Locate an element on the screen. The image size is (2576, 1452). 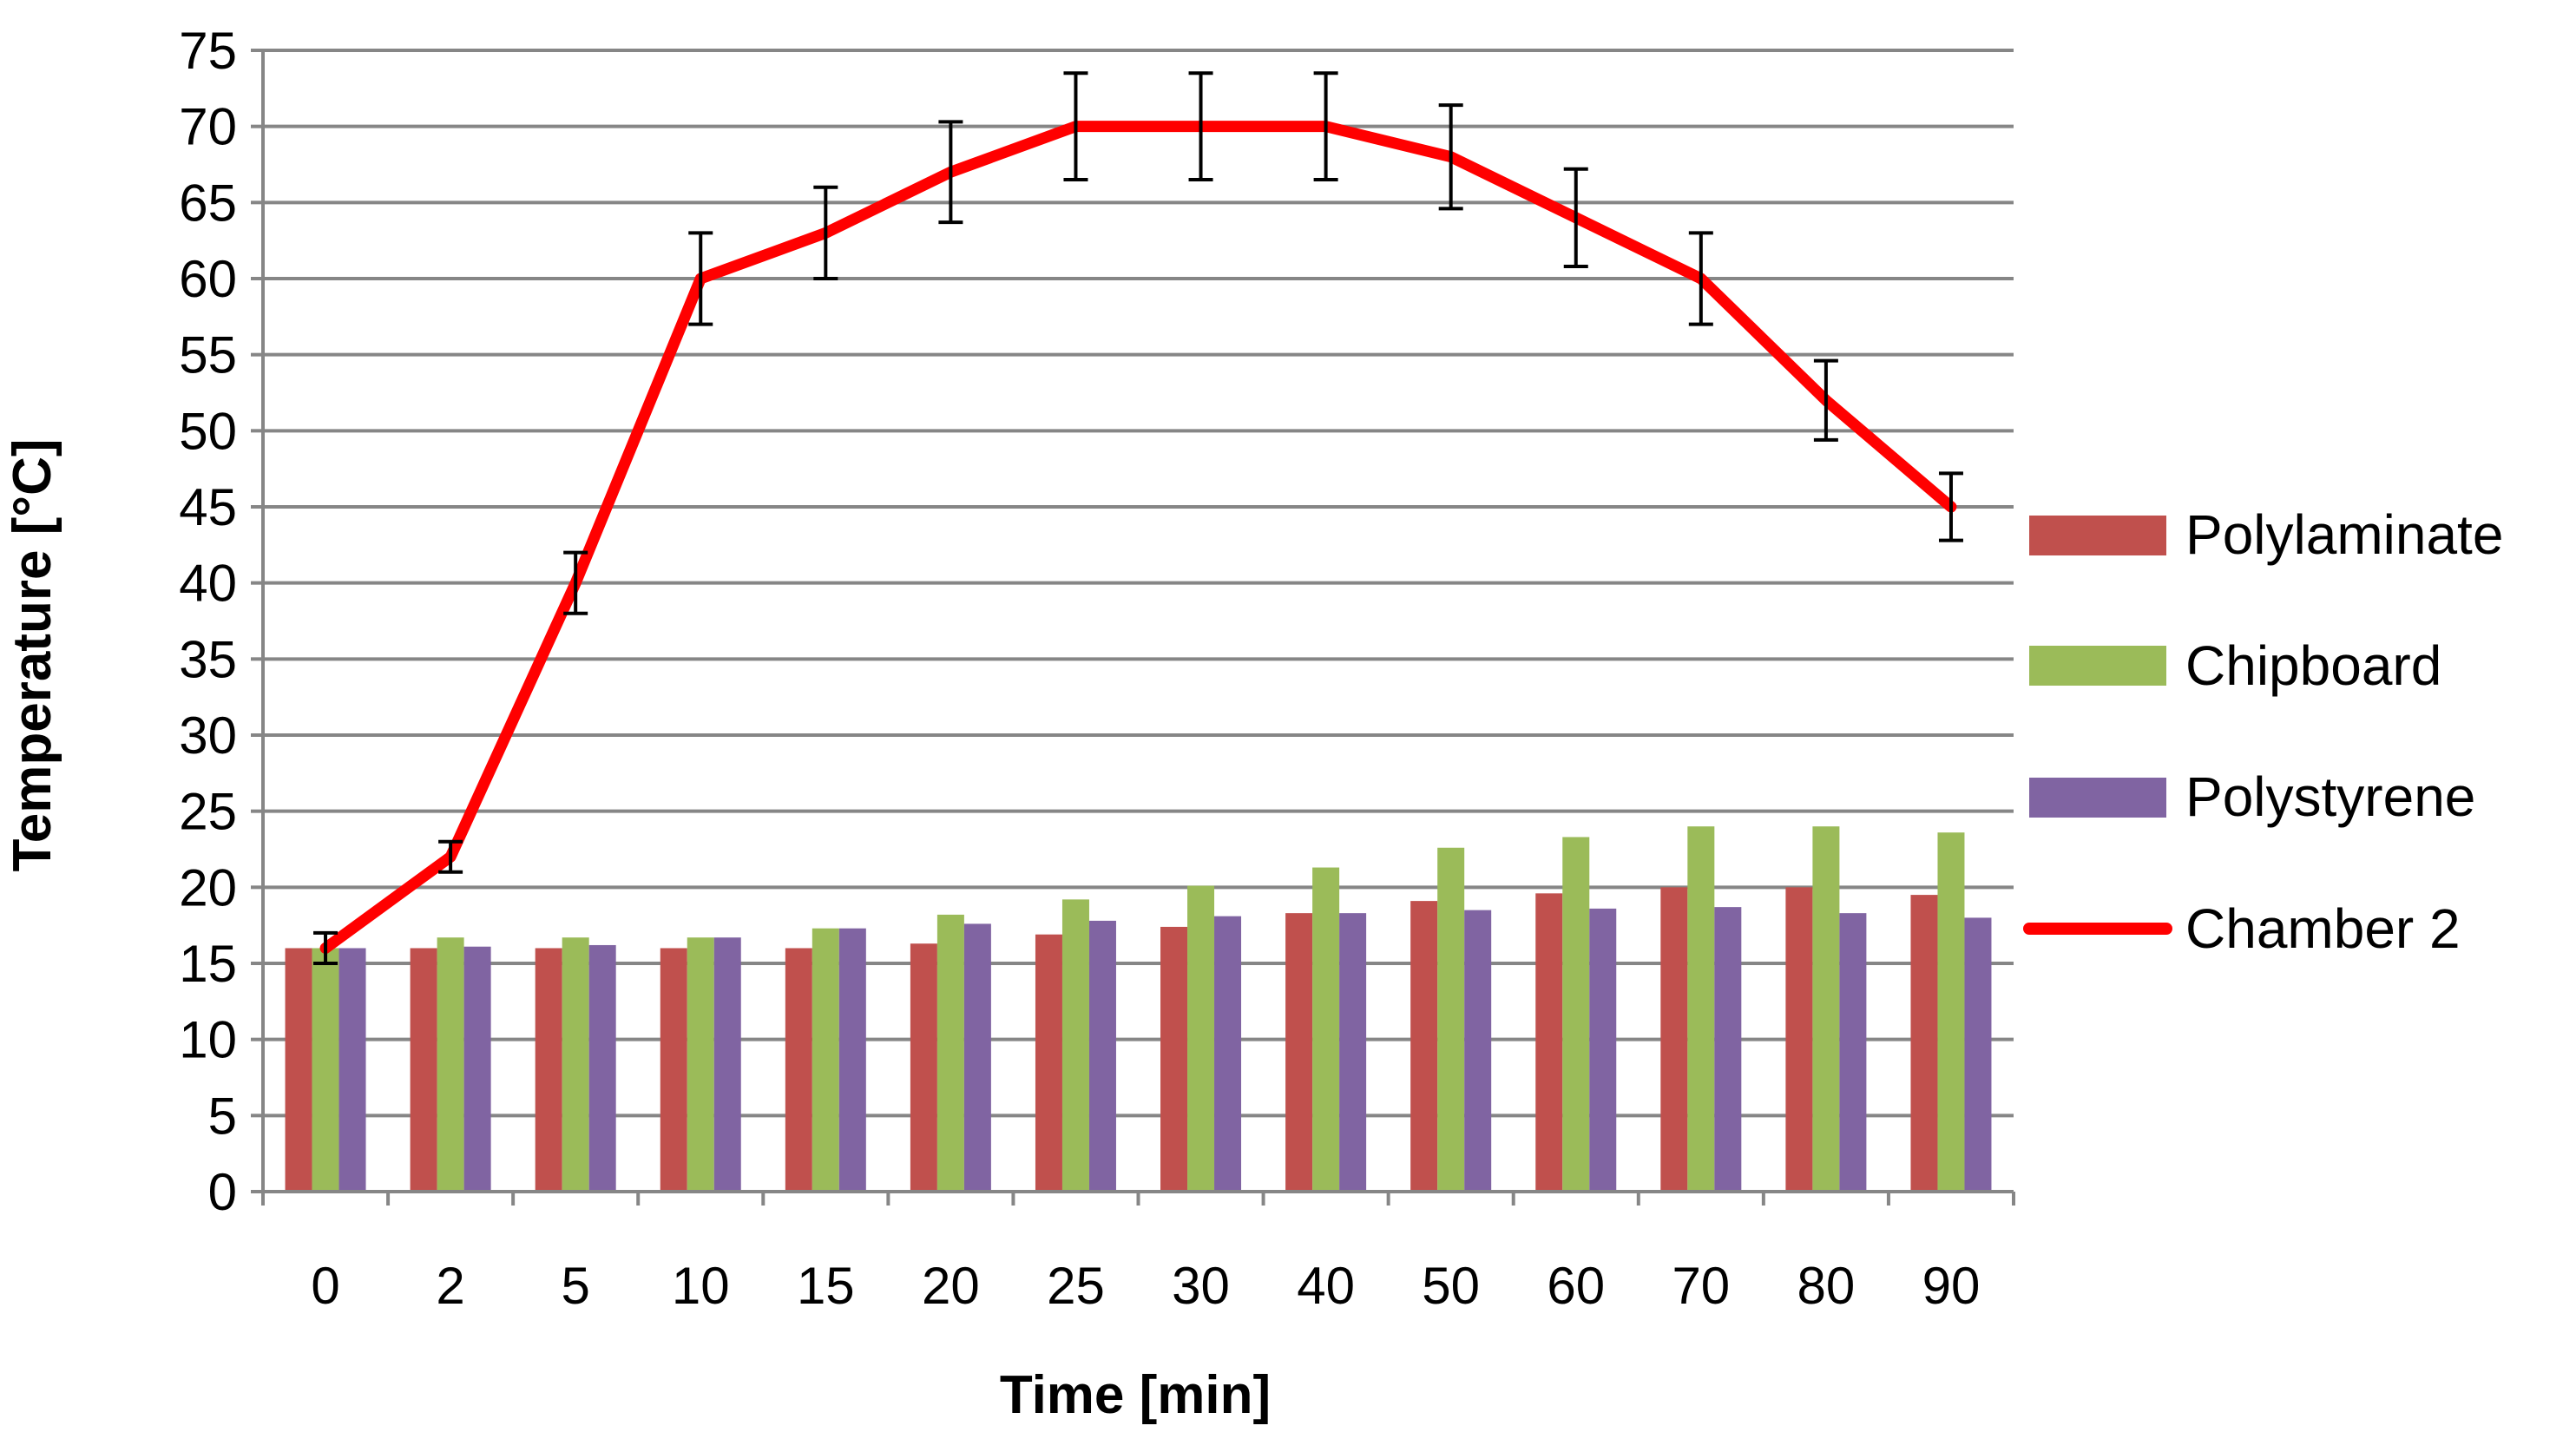
x-tick-label-15: 15 is located at coordinates (826, 1286).